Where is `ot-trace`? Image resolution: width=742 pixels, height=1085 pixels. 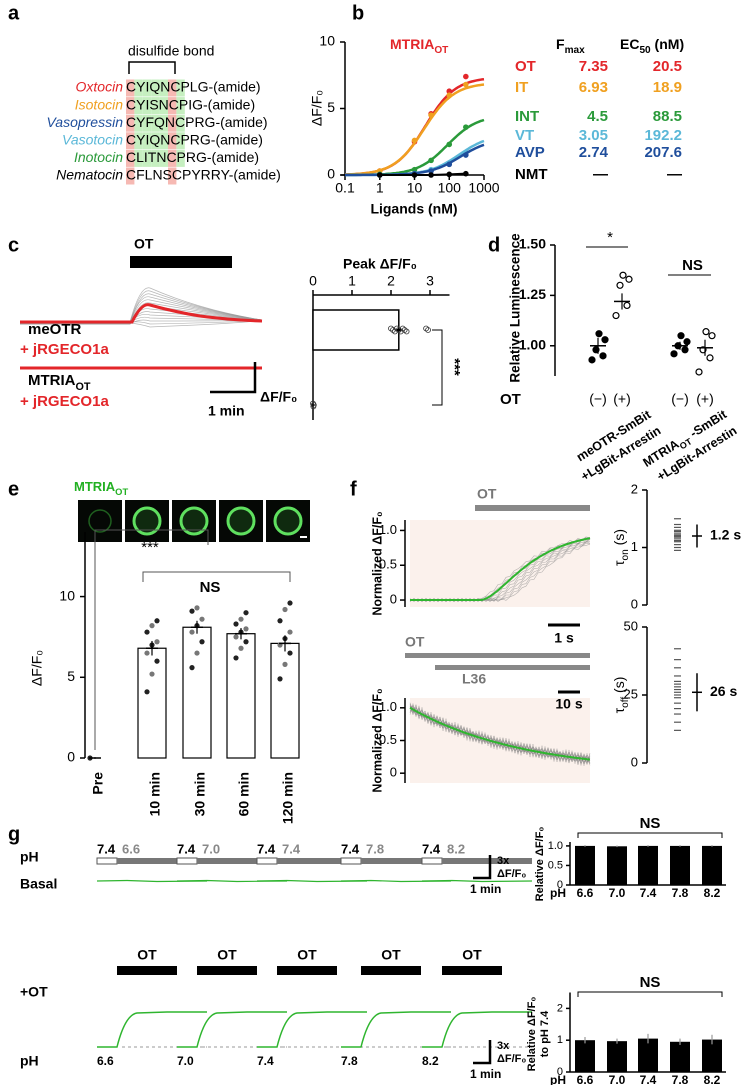
ot-trace is located at coordinates (396, 1029).